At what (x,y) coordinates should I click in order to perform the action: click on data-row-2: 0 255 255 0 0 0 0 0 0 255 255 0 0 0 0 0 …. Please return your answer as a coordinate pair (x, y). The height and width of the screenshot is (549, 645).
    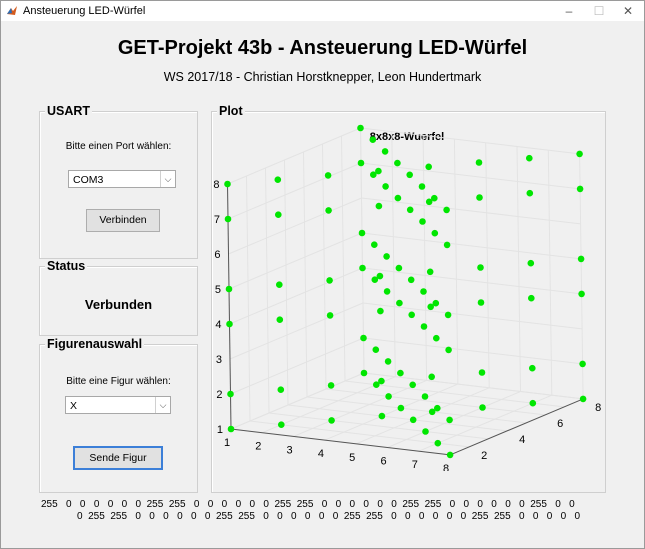
    Looking at the image, I should click on (329, 516).